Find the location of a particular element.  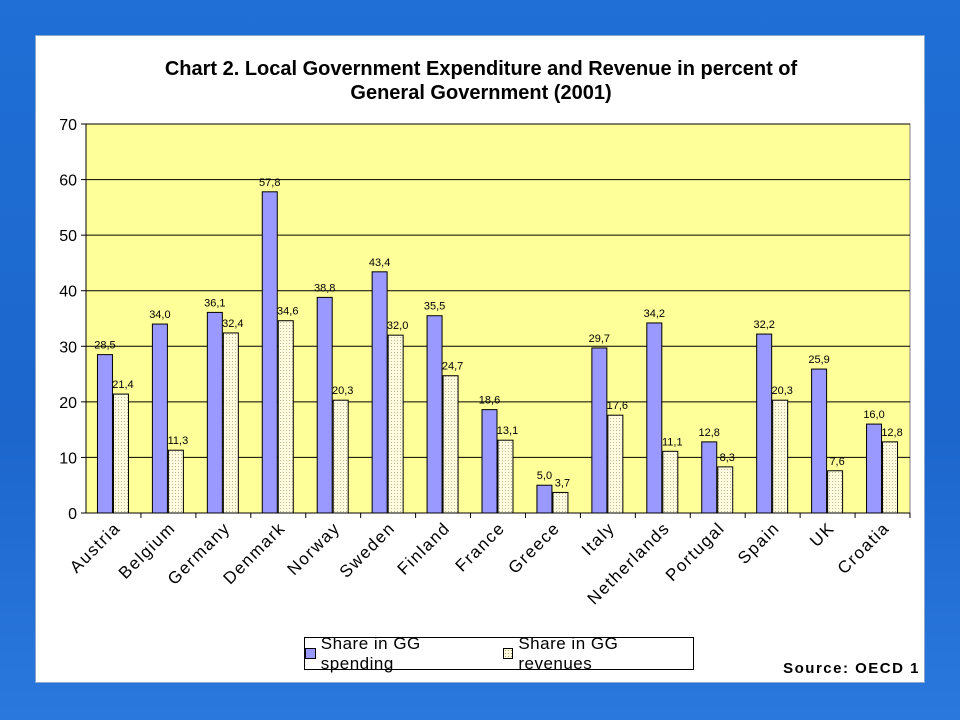

data-label-revenues: 13,1 is located at coordinates (507, 431).